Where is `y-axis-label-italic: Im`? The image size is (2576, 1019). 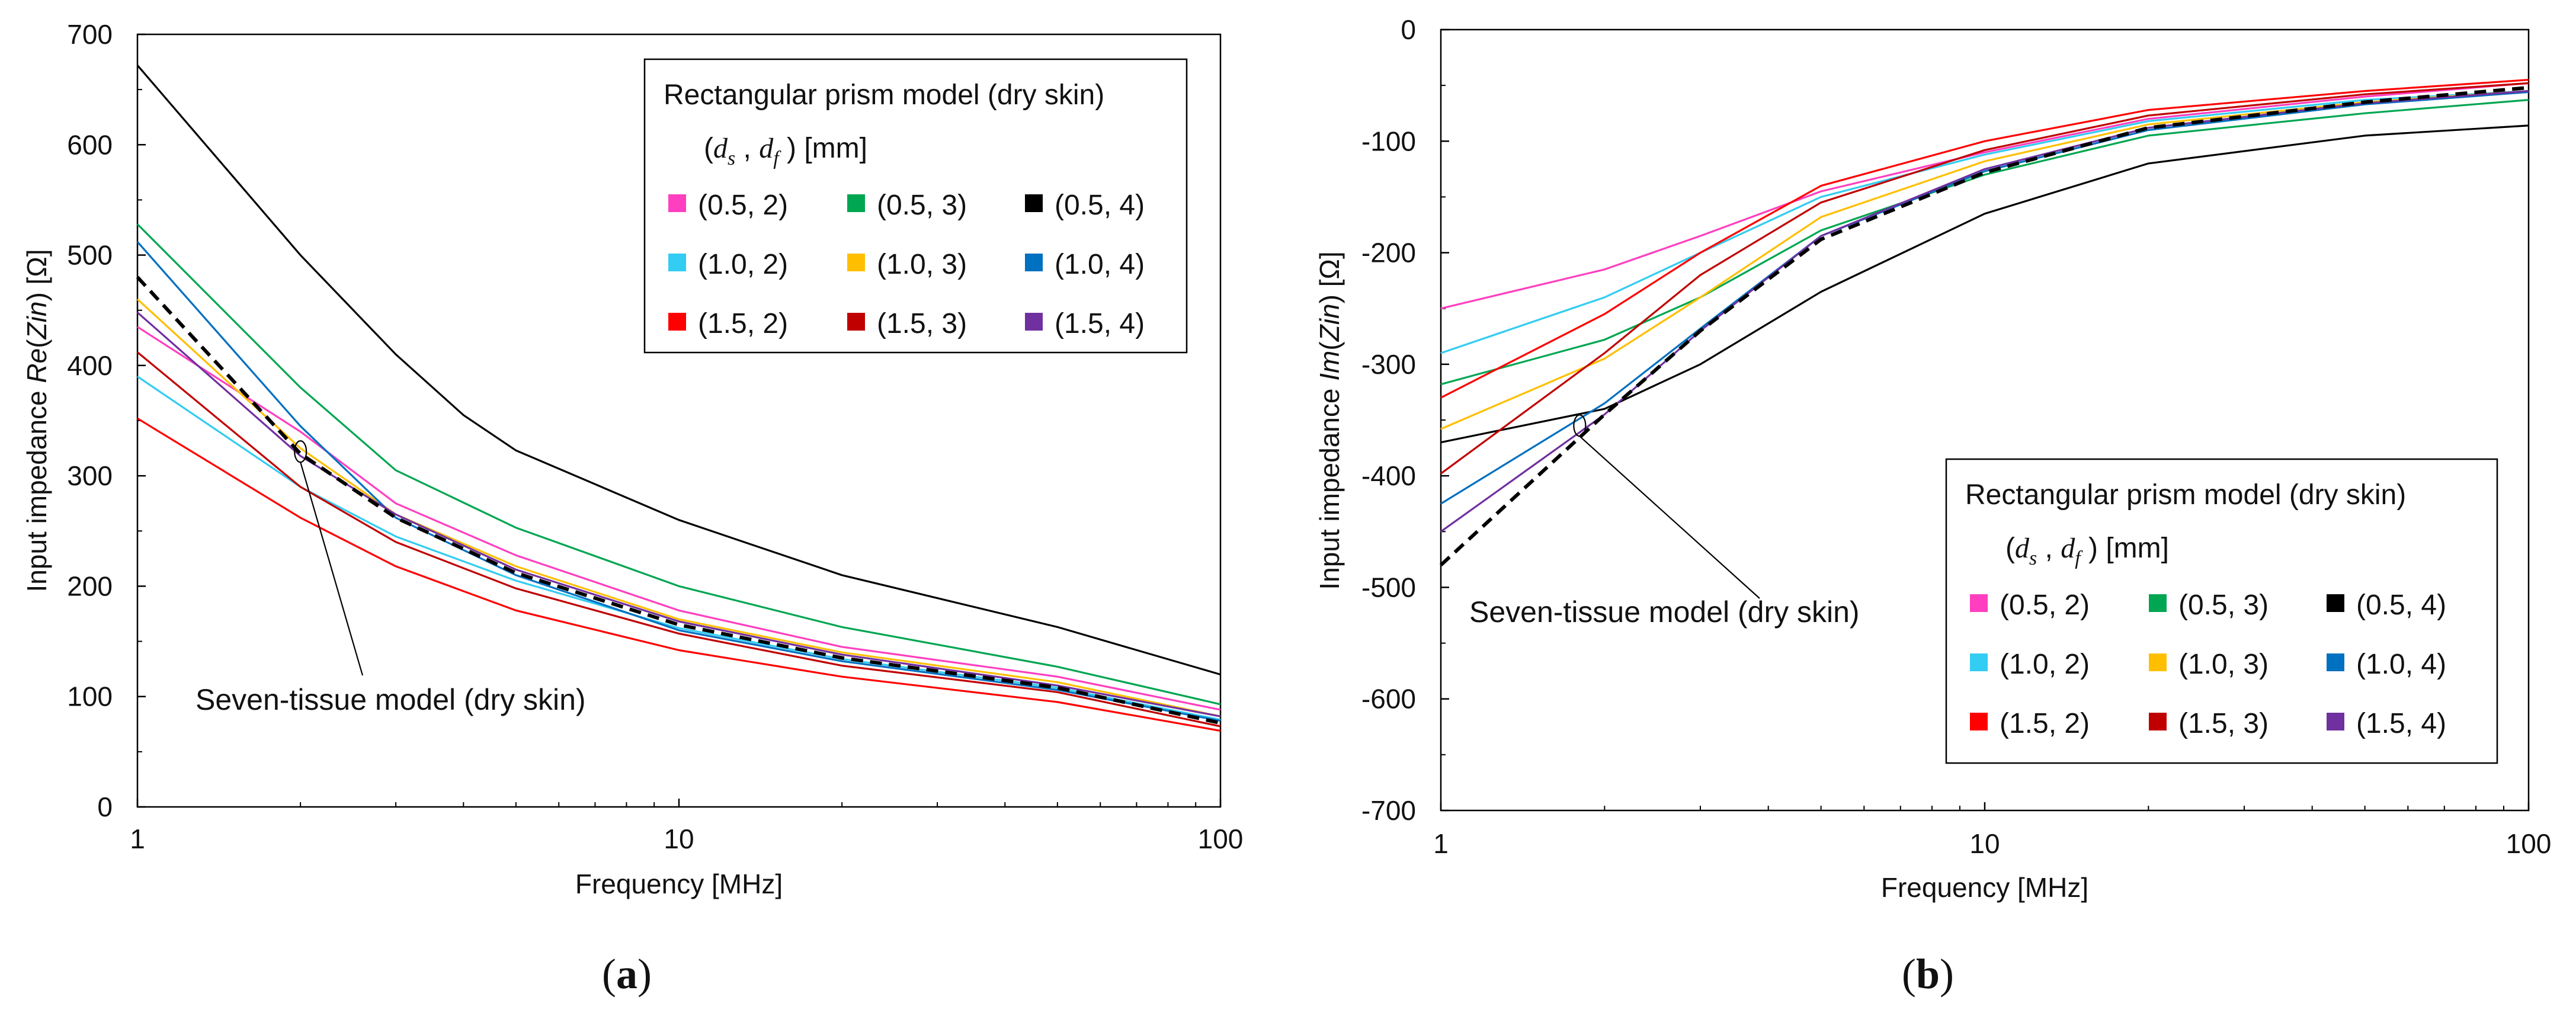
y-axis-label-italic: Im is located at coordinates (1329, 366).